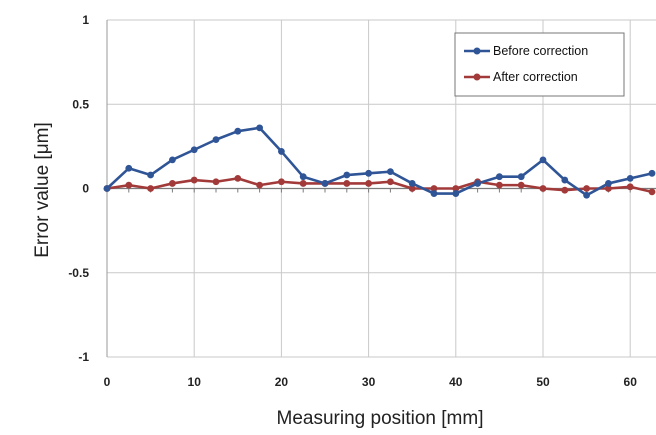  What do you see at coordinates (477, 77) in the screenshot?
I see `legend-marker-after` at bounding box center [477, 77].